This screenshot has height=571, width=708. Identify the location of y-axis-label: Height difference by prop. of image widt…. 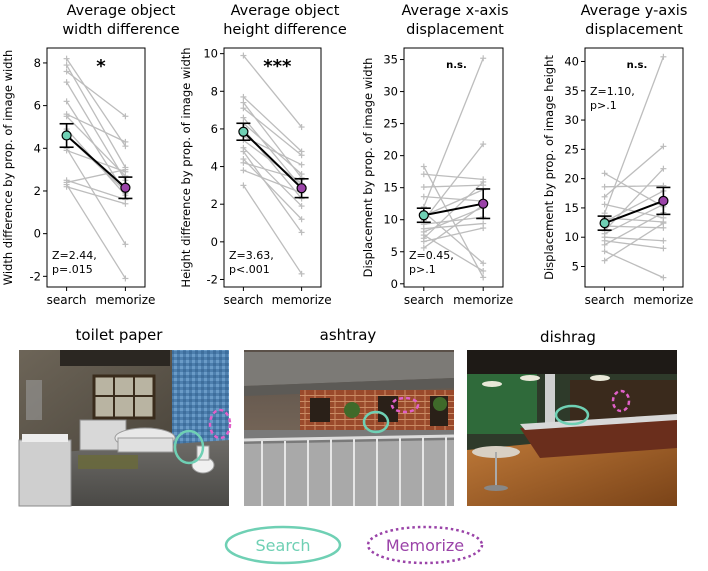
(186, 167).